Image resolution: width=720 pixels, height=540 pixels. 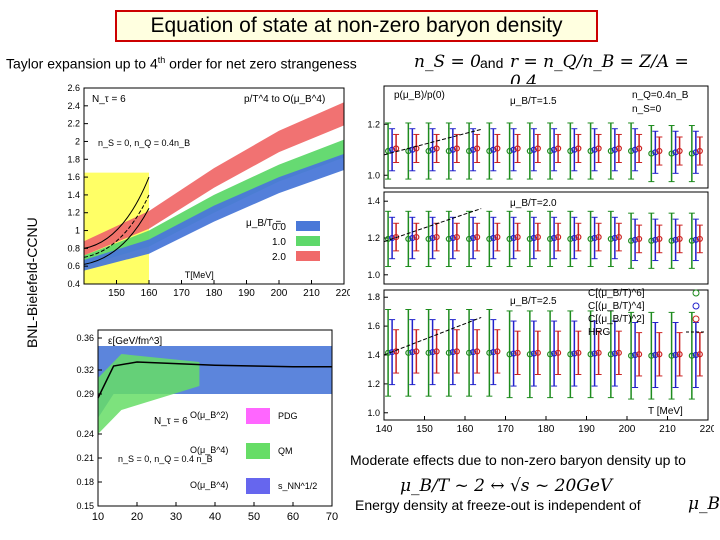 I want to click on side-label: BNL-Bielefeld-CCNU, so click(x=32, y=282).